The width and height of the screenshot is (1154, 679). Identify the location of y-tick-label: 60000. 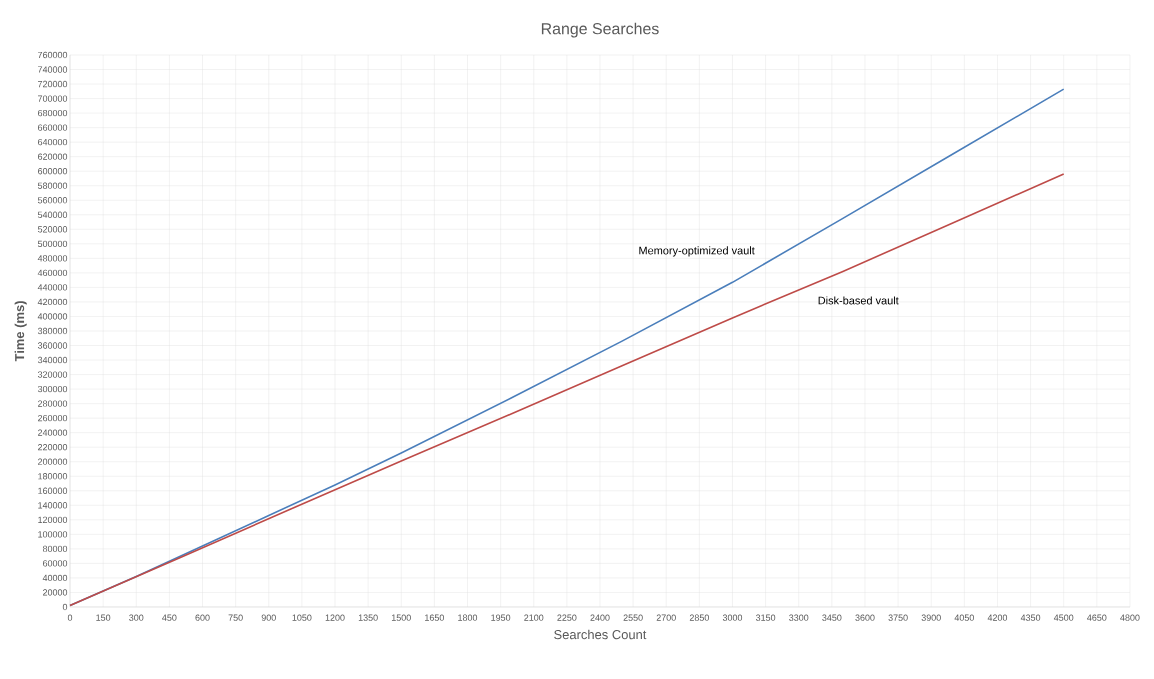
(55, 563).